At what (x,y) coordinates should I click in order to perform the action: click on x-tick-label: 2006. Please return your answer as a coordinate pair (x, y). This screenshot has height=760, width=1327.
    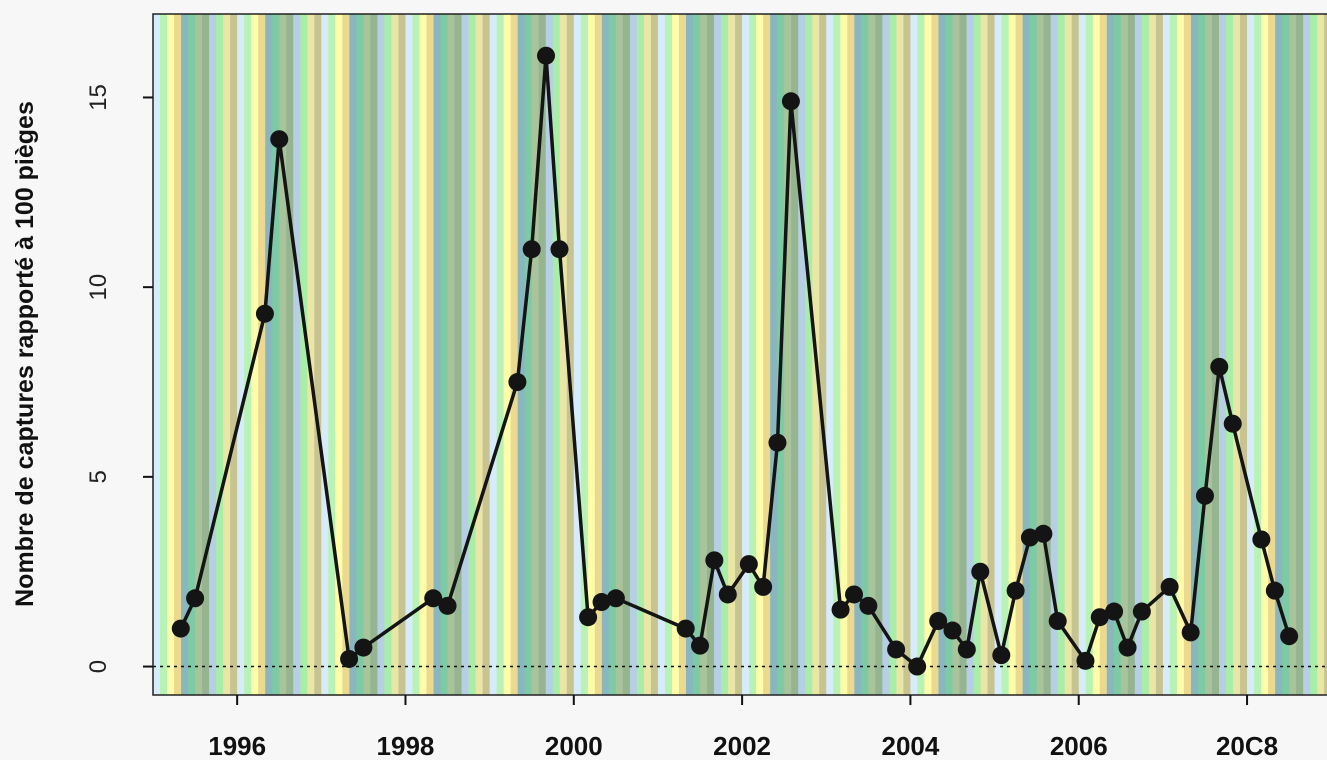
    Looking at the image, I should click on (1079, 745).